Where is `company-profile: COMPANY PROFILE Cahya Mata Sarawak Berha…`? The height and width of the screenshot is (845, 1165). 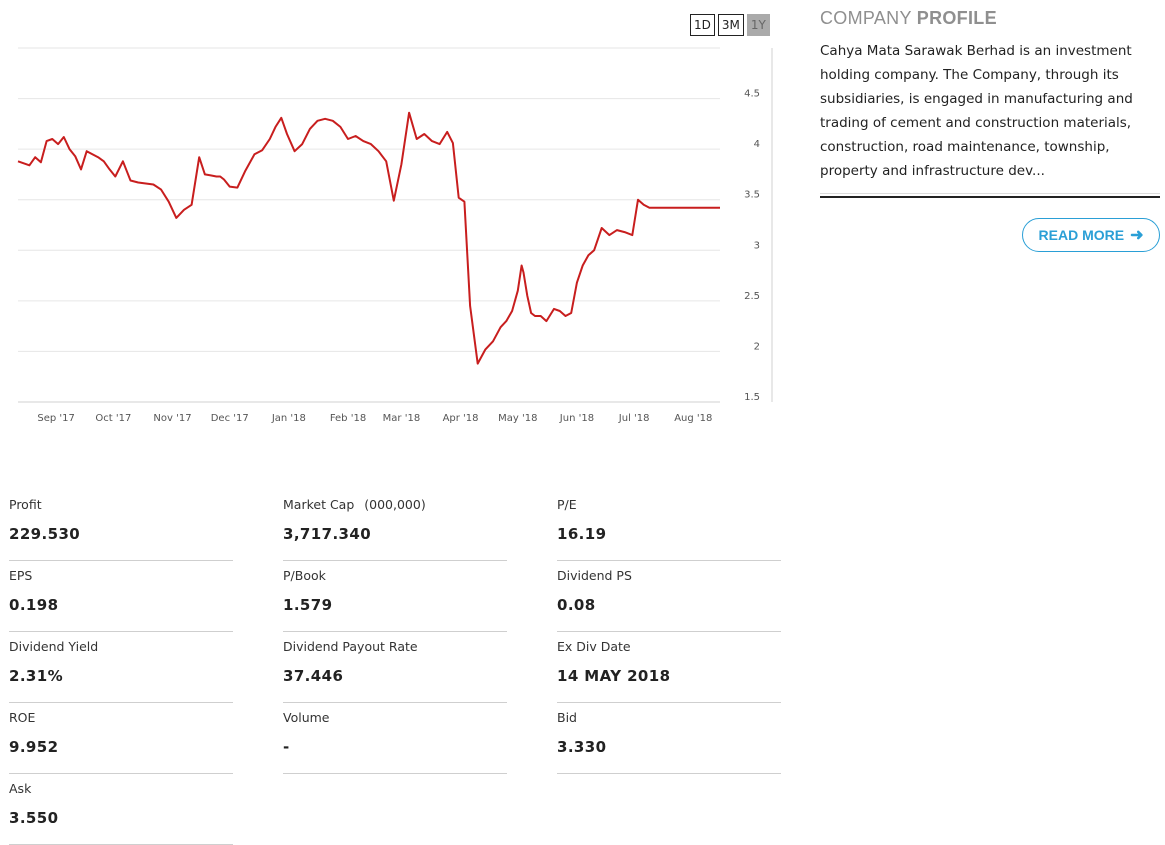
company-profile: COMPANY PROFILE Cahya Mata Sarawak Berha… is located at coordinates (990, 130).